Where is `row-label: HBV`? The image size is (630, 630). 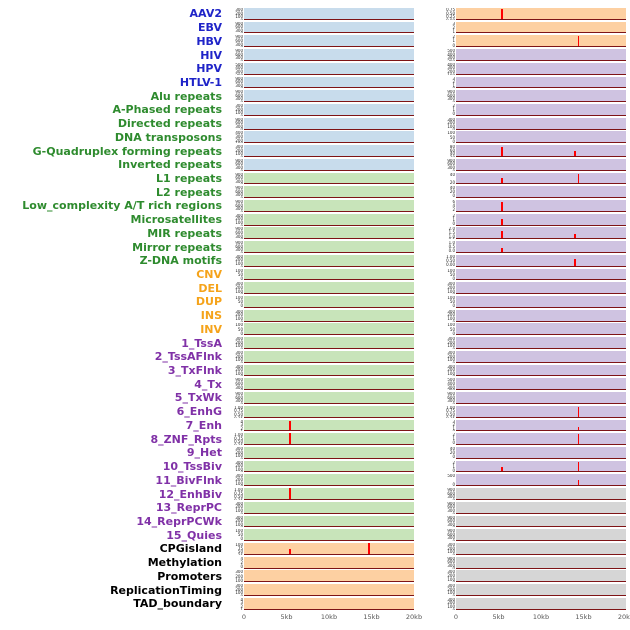 row-label: HBV is located at coordinates (209, 41).